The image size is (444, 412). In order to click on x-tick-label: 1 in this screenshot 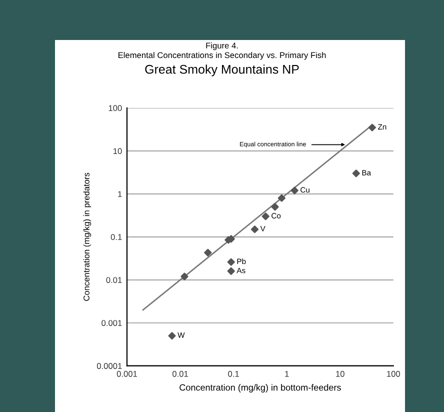, I will do `click(287, 374)`.